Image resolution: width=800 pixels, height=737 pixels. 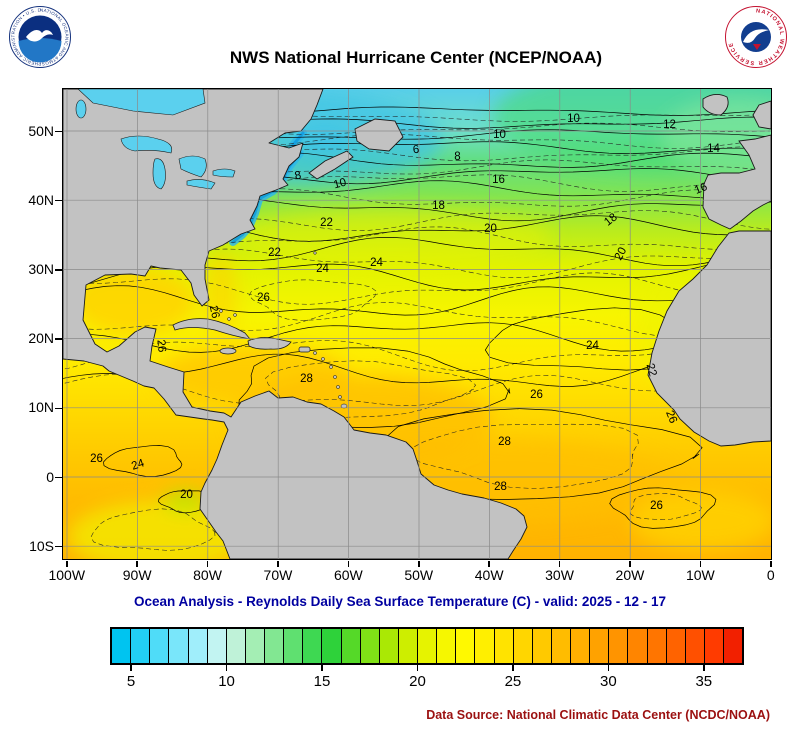 What do you see at coordinates (498, 179) in the screenshot?
I see `contour-value-label: 16` at bounding box center [498, 179].